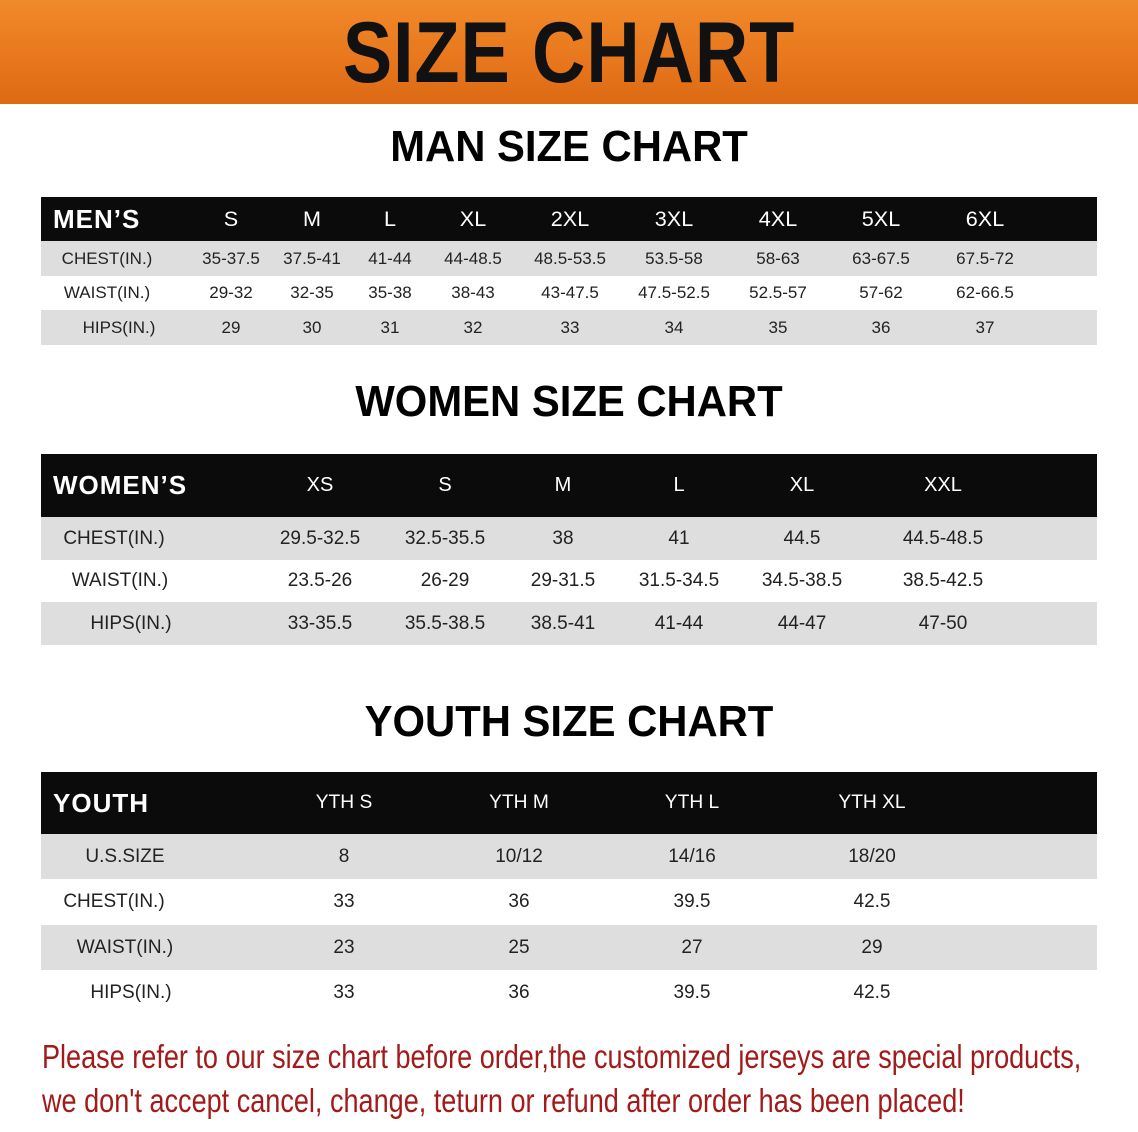 The image size is (1138, 1132). Describe the element at coordinates (881, 218) in the screenshot. I see `men-size-header: 5XL` at that location.